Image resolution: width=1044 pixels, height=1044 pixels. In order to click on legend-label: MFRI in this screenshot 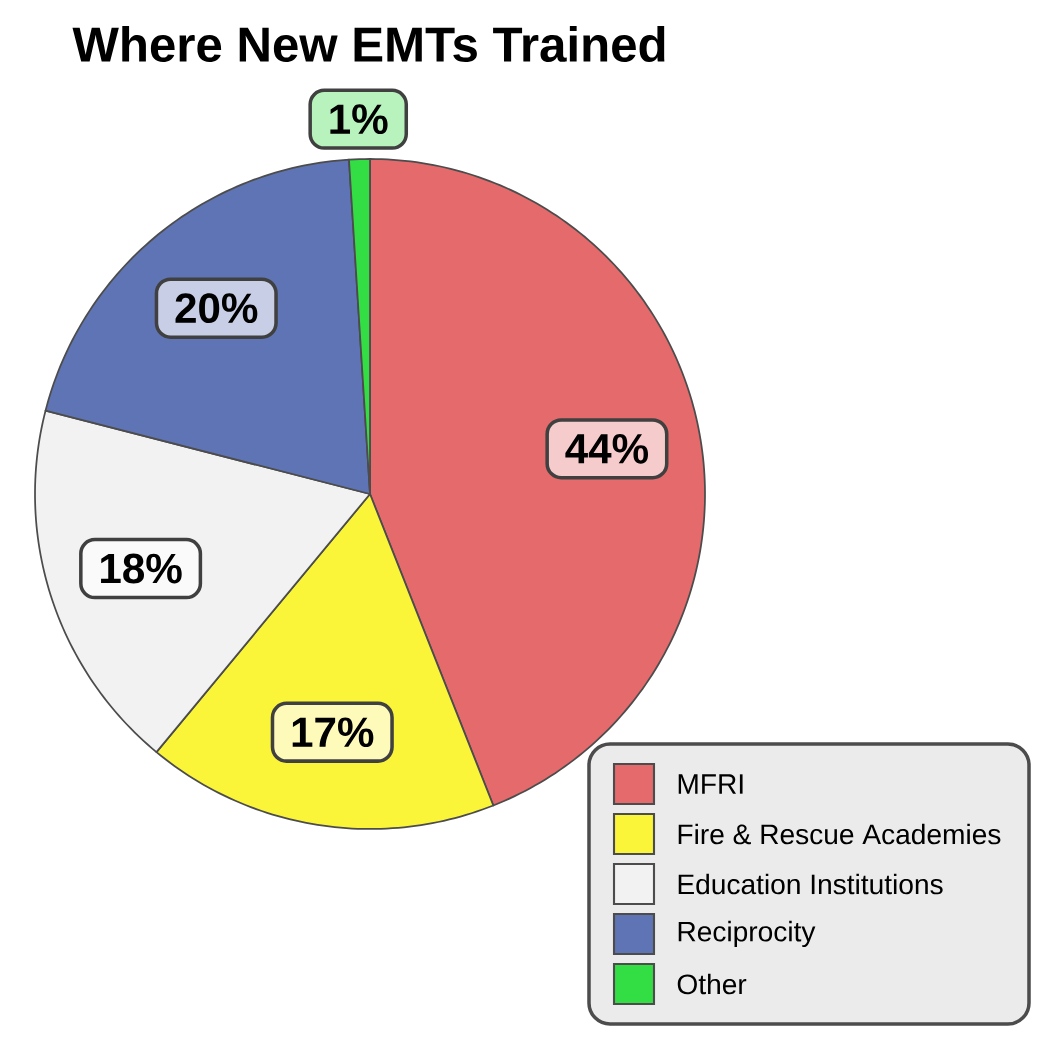, I will do `click(710, 784)`.